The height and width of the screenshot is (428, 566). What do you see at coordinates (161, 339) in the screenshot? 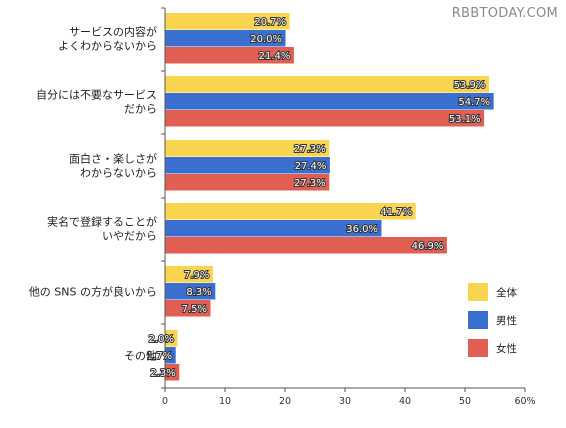
I see `bar-value-label: 2.0%` at bounding box center [161, 339].